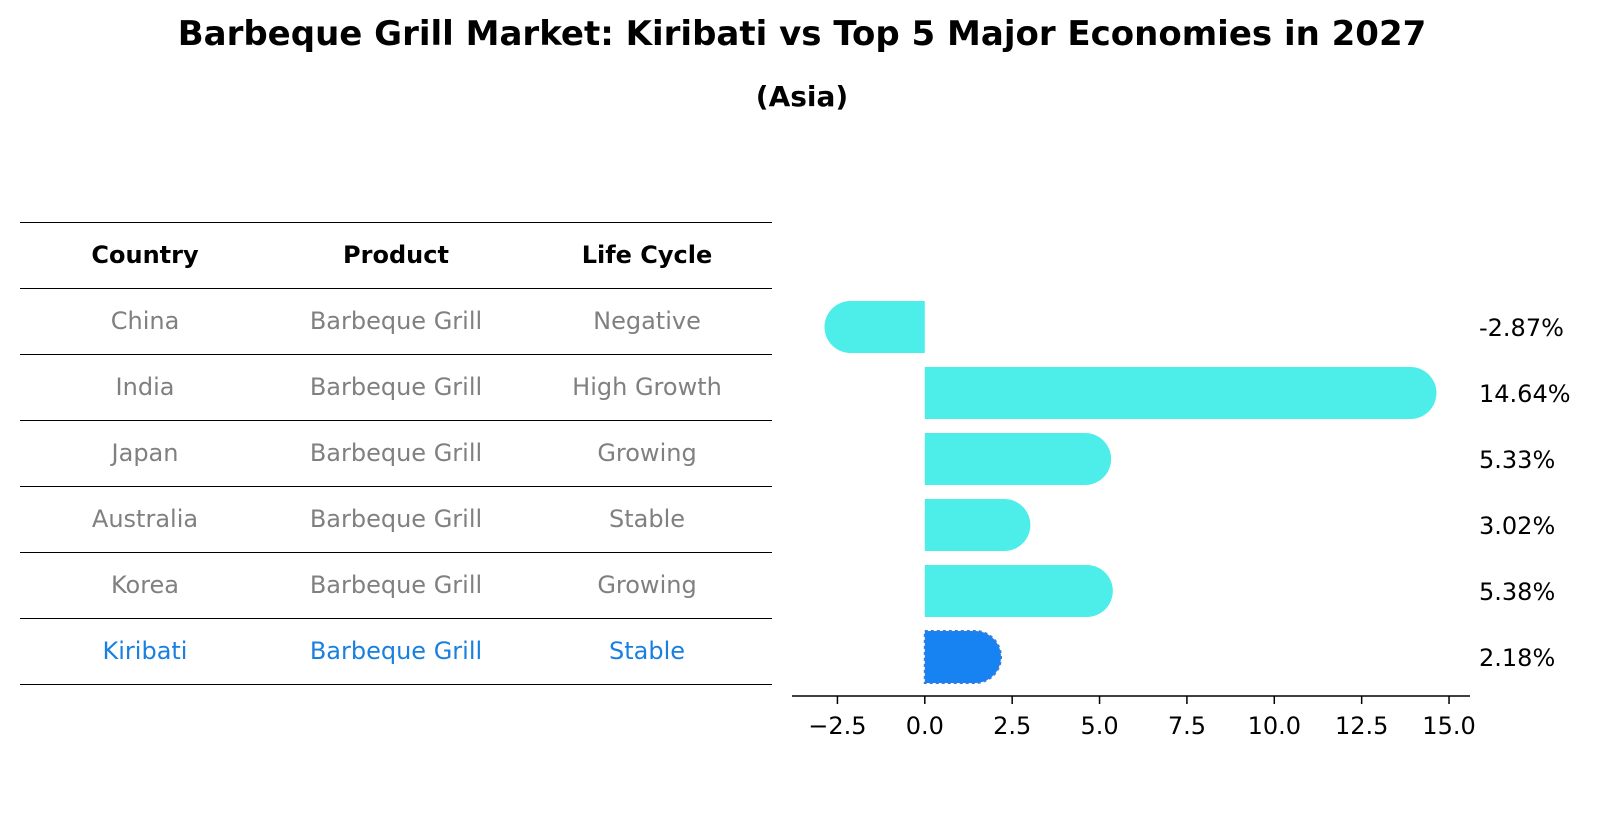 This screenshot has width=1604, height=823. What do you see at coordinates (1448, 726) in the screenshot?
I see `x-tick-label: 15.0` at bounding box center [1448, 726].